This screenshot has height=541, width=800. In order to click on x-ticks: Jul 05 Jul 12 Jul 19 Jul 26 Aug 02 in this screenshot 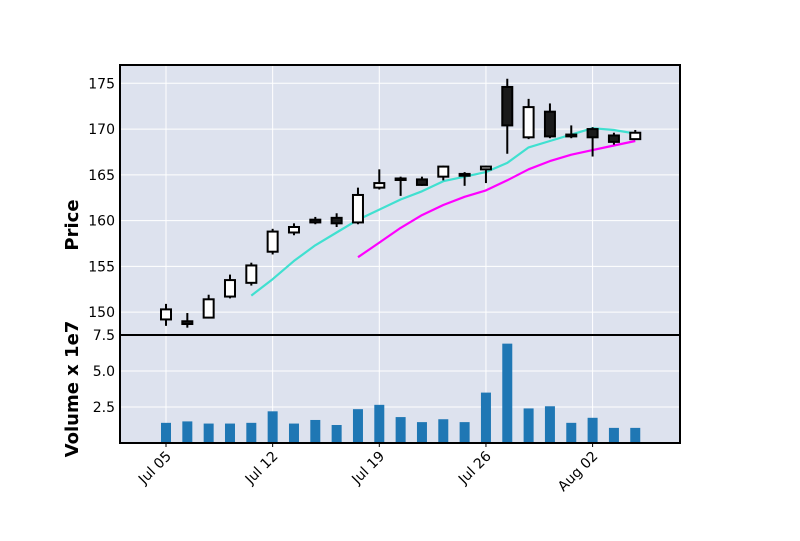, I will do `click(368, 469)`.